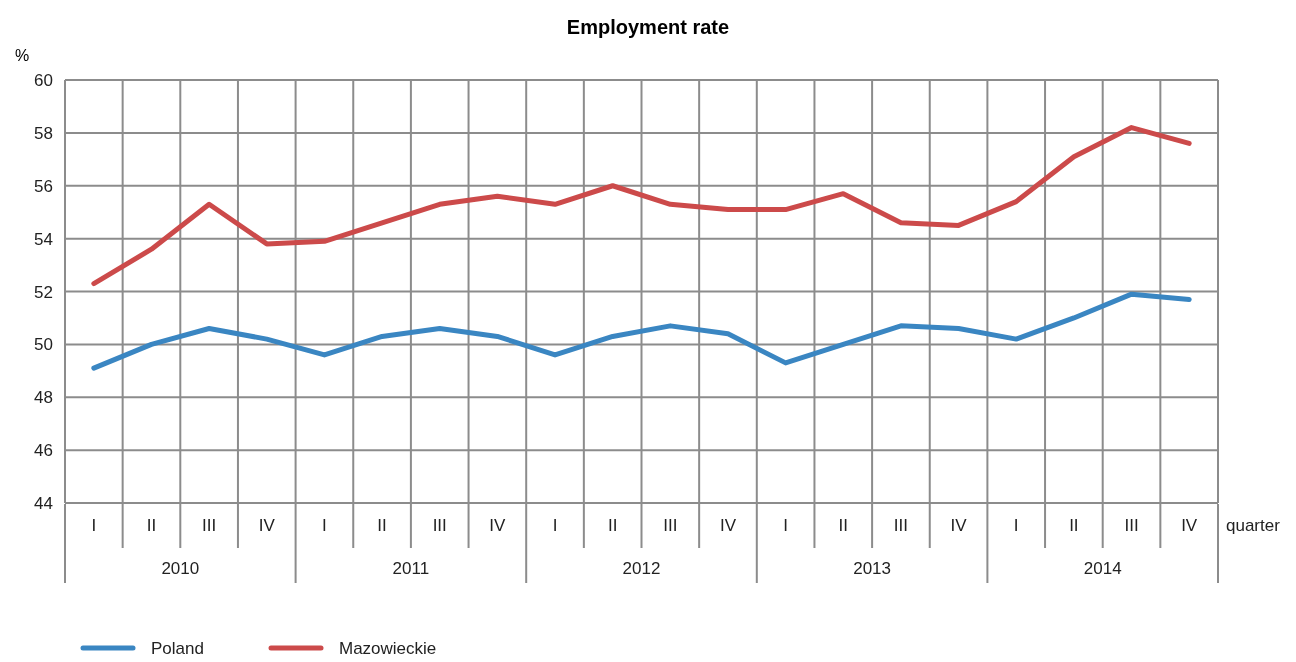 The width and height of the screenshot is (1296, 662). What do you see at coordinates (43, 80) in the screenshot?
I see `y-tick-label: 60` at bounding box center [43, 80].